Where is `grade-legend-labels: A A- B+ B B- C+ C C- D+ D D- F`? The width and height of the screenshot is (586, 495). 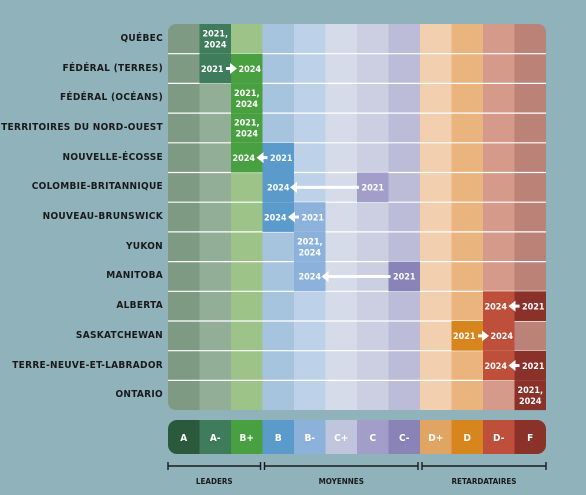 grade-legend-labels: A A- B+ B B- C+ C C- D+ D D- F is located at coordinates (356, 438).